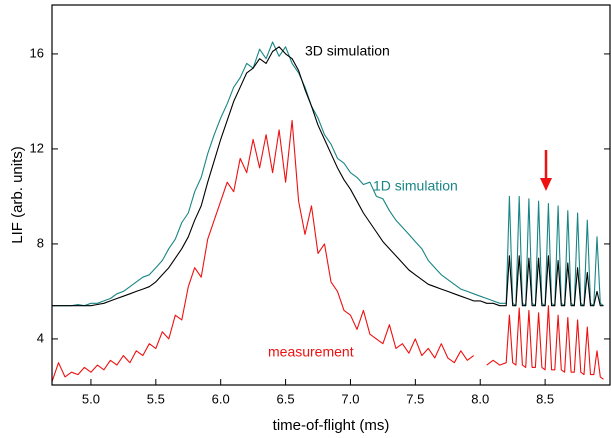 Image resolution: width=611 pixels, height=438 pixels. I want to click on x-tick-label: 7.5, so click(415, 398).